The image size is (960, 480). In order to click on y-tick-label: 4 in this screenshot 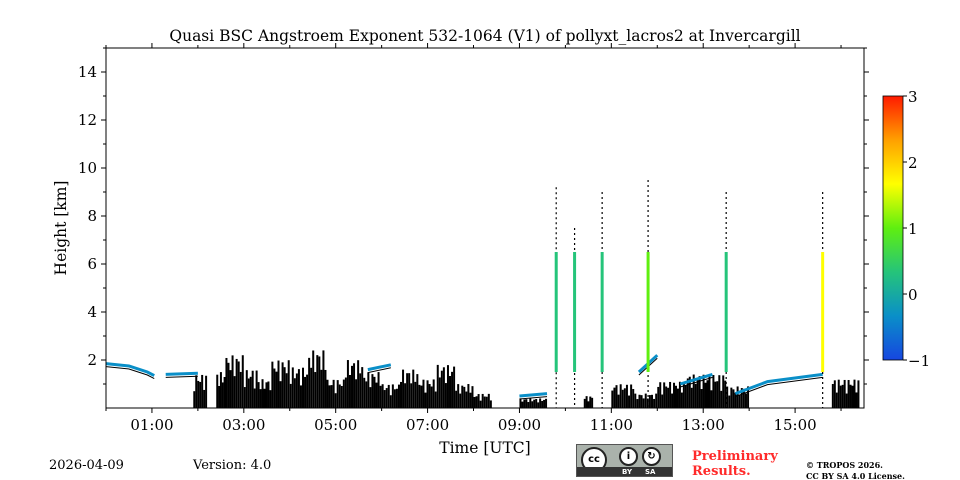, I will do `click(92, 312)`.